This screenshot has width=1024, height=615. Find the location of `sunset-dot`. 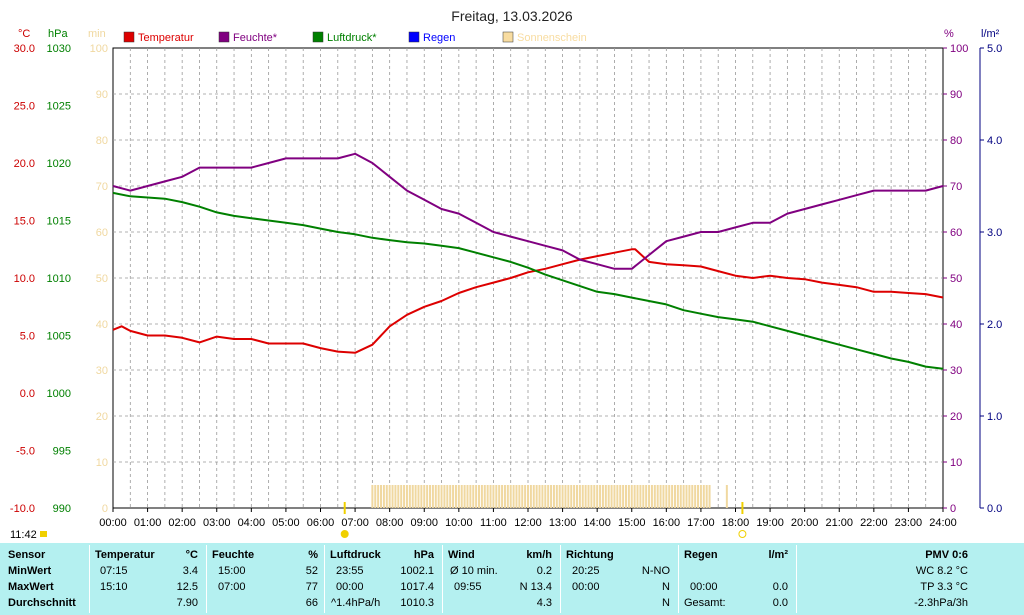

sunset-dot is located at coordinates (742, 534).